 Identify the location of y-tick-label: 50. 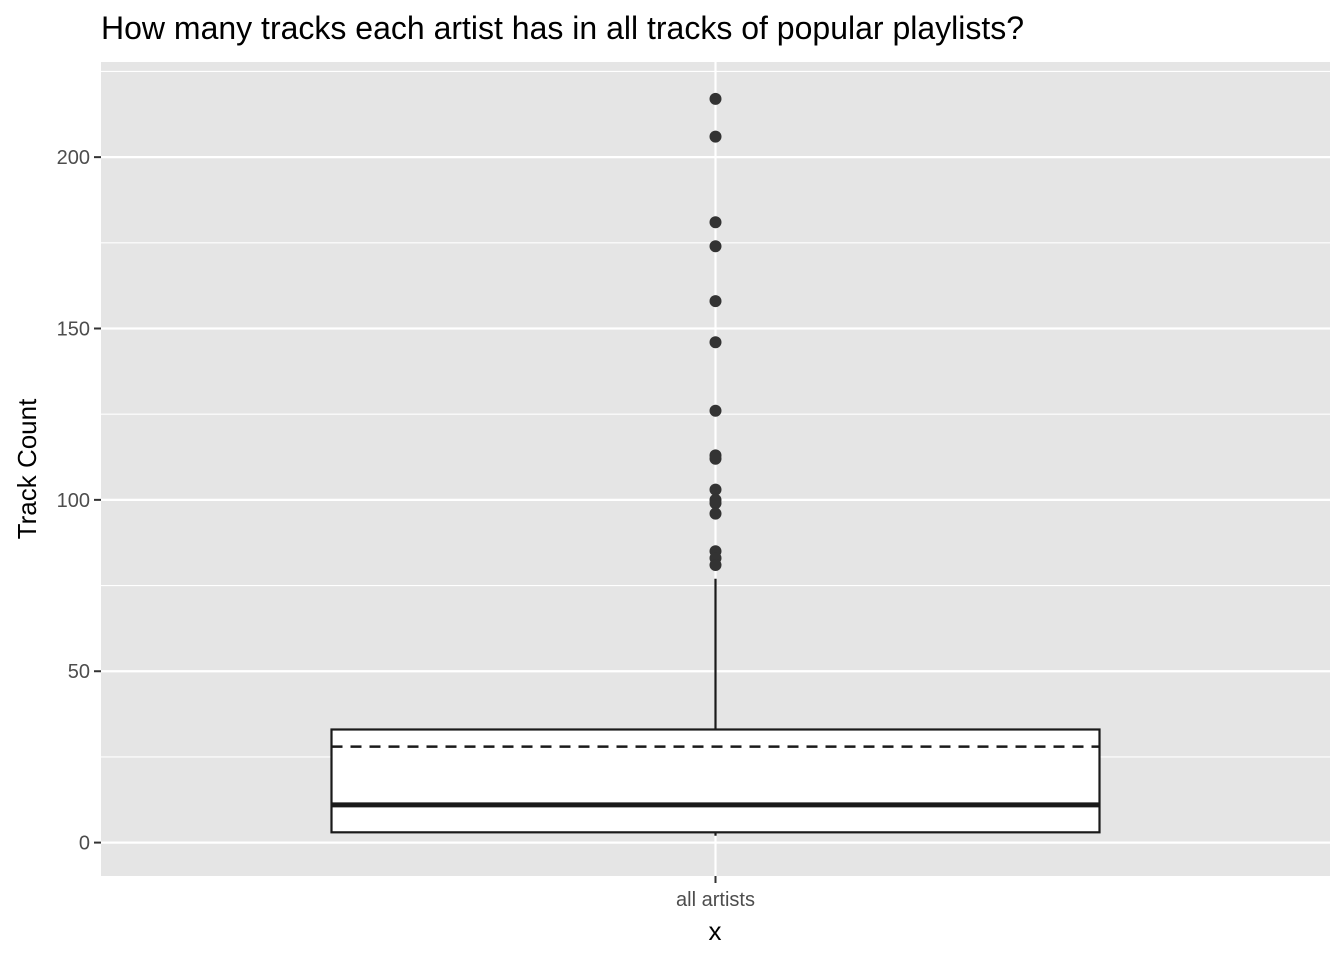
(79, 672).